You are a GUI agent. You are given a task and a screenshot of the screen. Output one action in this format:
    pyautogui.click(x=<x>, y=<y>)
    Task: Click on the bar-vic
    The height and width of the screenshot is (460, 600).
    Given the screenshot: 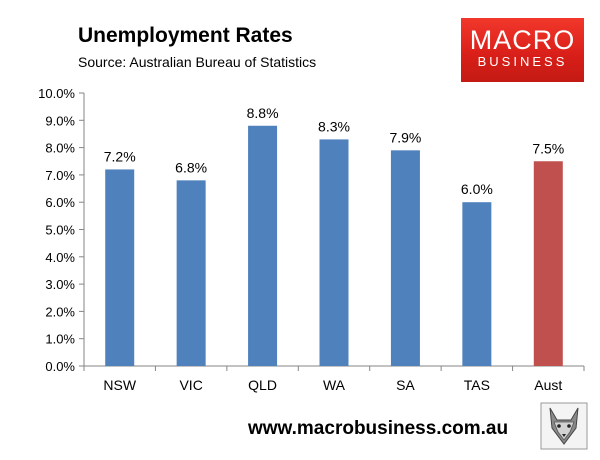 What is the action you would take?
    pyautogui.click(x=191, y=273)
    